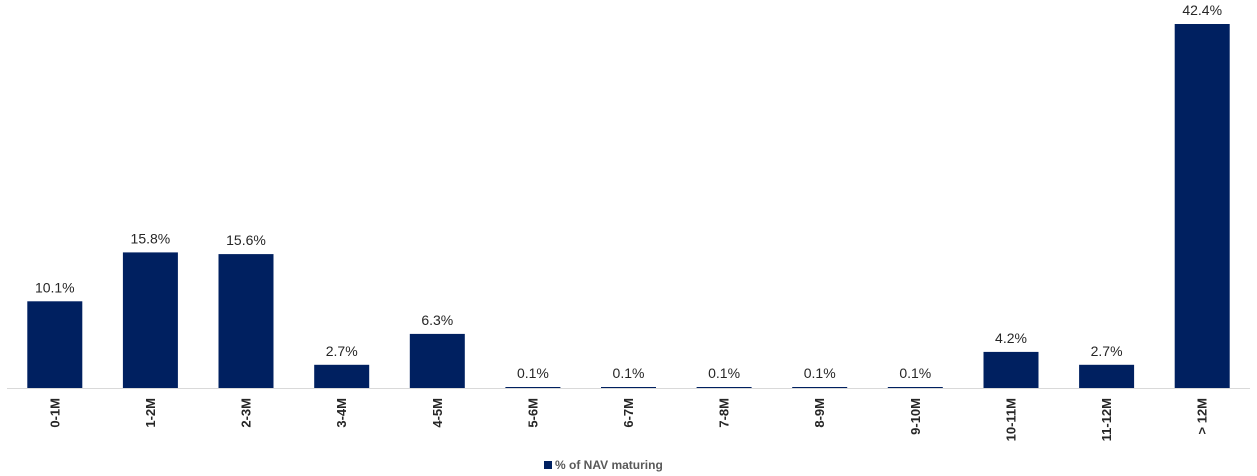 This screenshot has height=476, width=1257. I want to click on bar-9-10m, so click(915, 387).